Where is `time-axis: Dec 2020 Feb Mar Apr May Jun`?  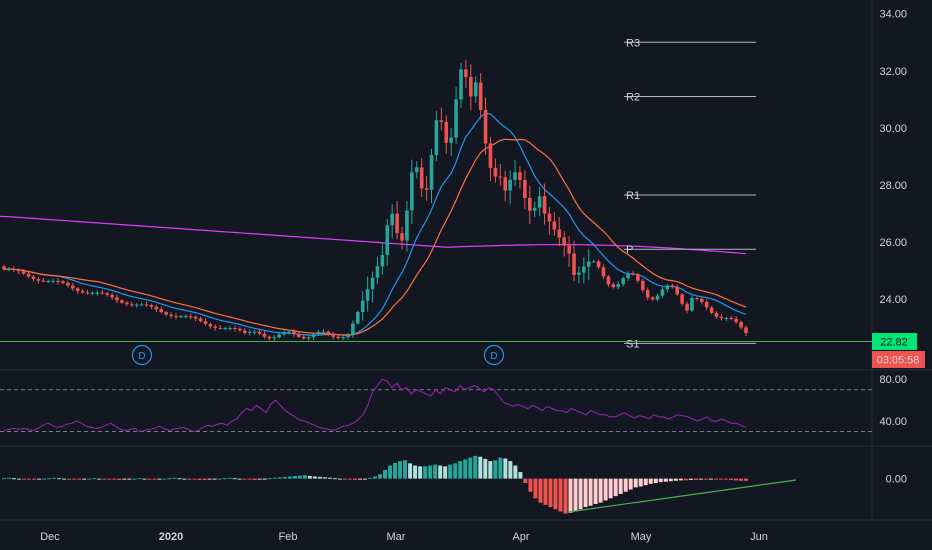
time-axis: Dec 2020 Feb Mar Apr May Jun is located at coordinates (404, 537).